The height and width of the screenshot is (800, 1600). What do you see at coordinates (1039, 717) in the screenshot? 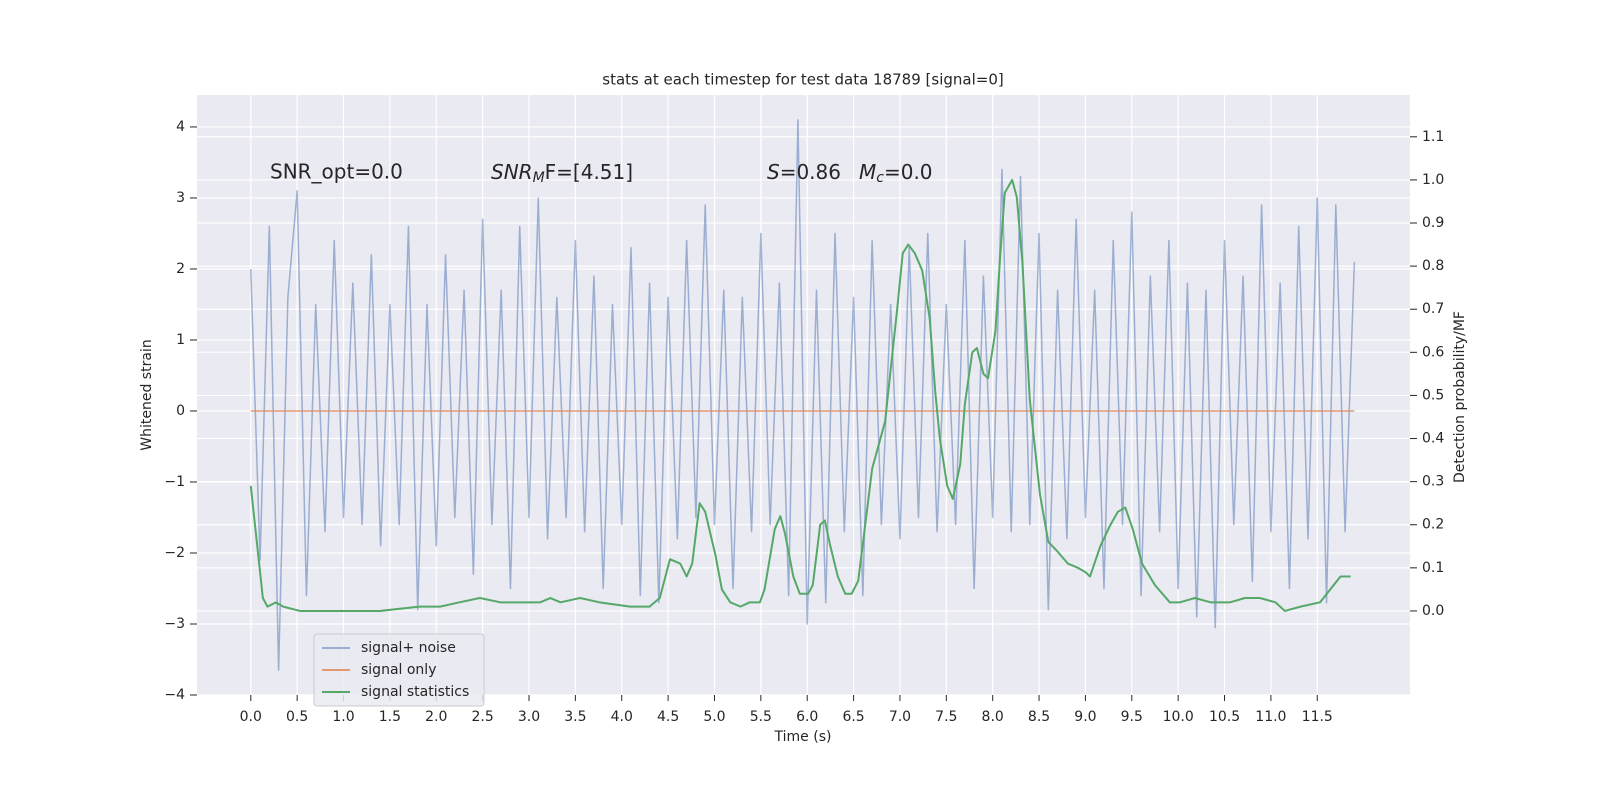
I see `x-tick-label: 8.5` at bounding box center [1039, 717].